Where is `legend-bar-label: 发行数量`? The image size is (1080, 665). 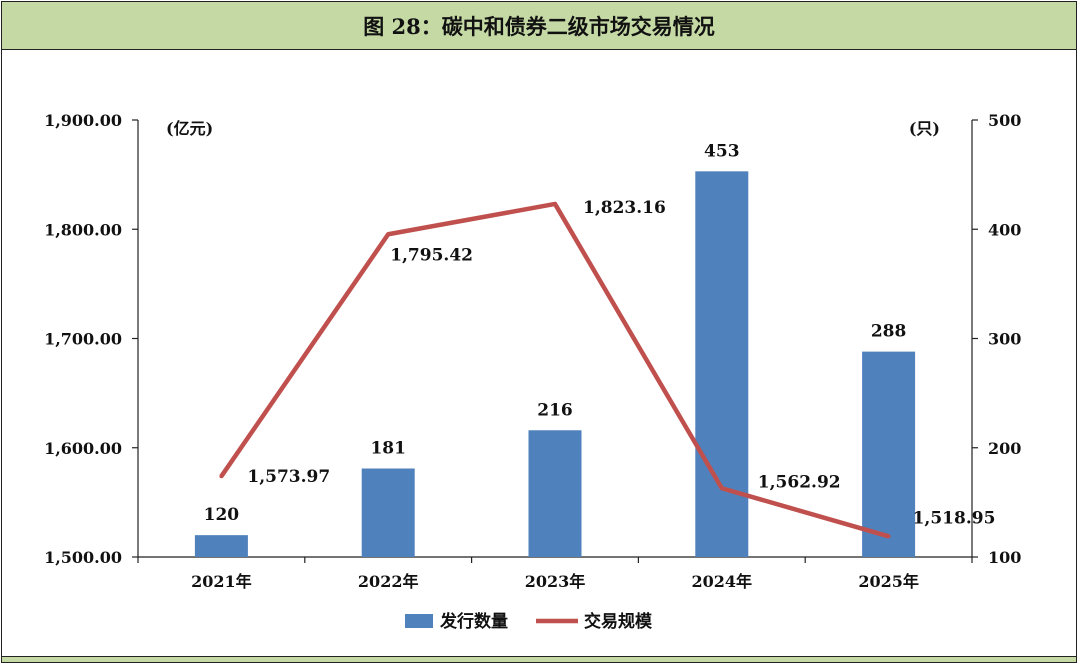
legend-bar-label: 发行数量 is located at coordinates (473, 621).